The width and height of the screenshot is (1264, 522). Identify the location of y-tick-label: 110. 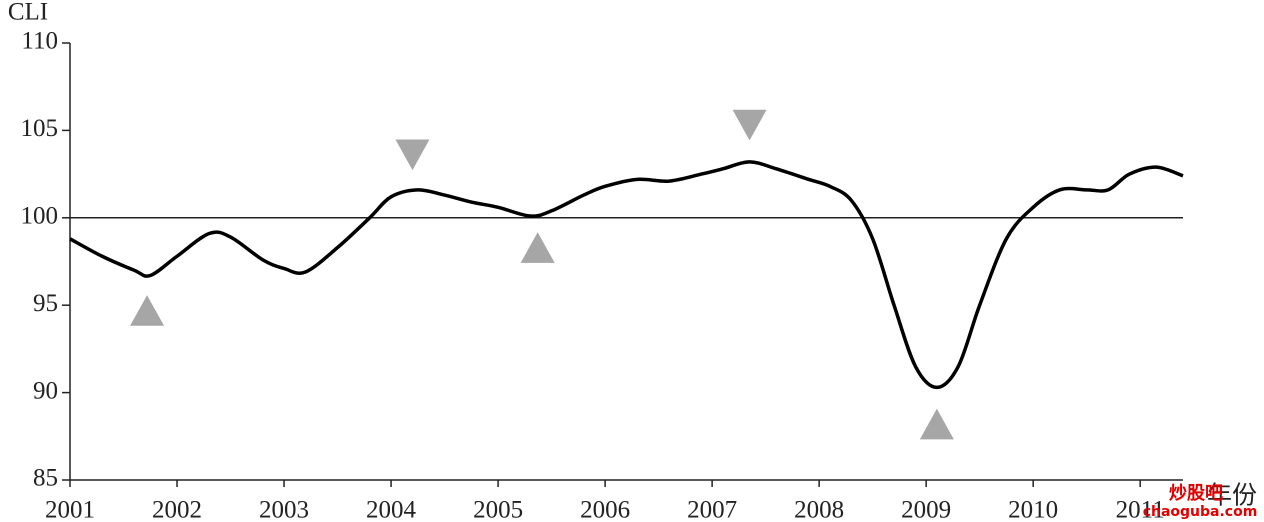
(39, 41).